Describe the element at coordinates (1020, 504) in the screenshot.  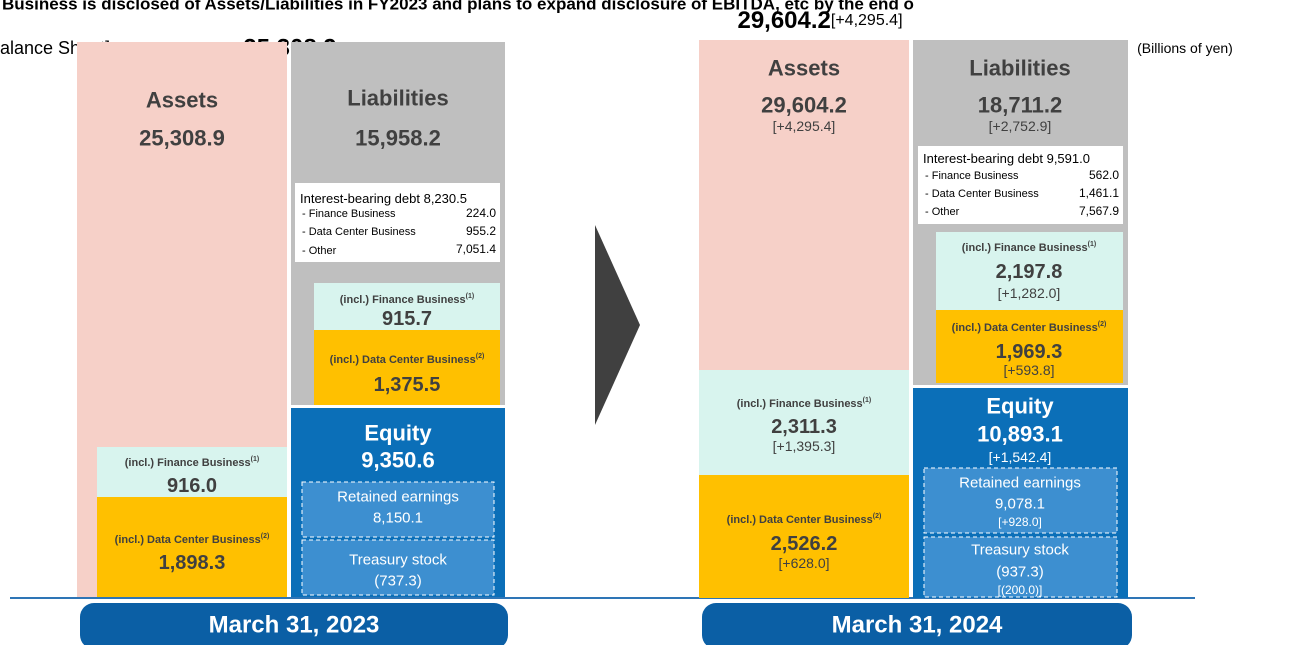
I see `retained-value: 9,078.1` at that location.